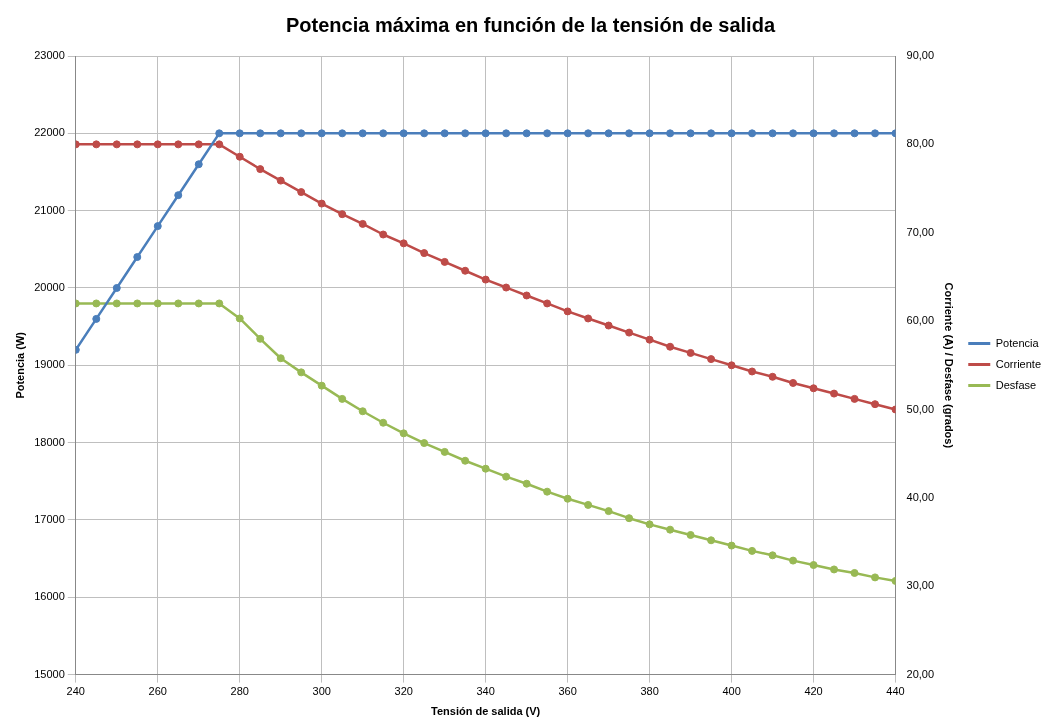 Image resolution: width=1061 pixels, height=727 pixels. Describe the element at coordinates (1017, 342) in the screenshot. I see `legend-label: Potencia` at that location.